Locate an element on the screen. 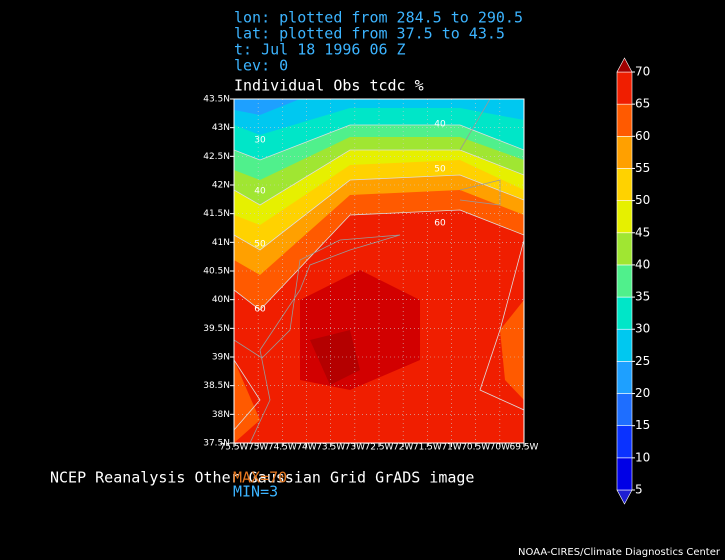  x-tick-label: 70.5W is located at coordinates (475, 448).